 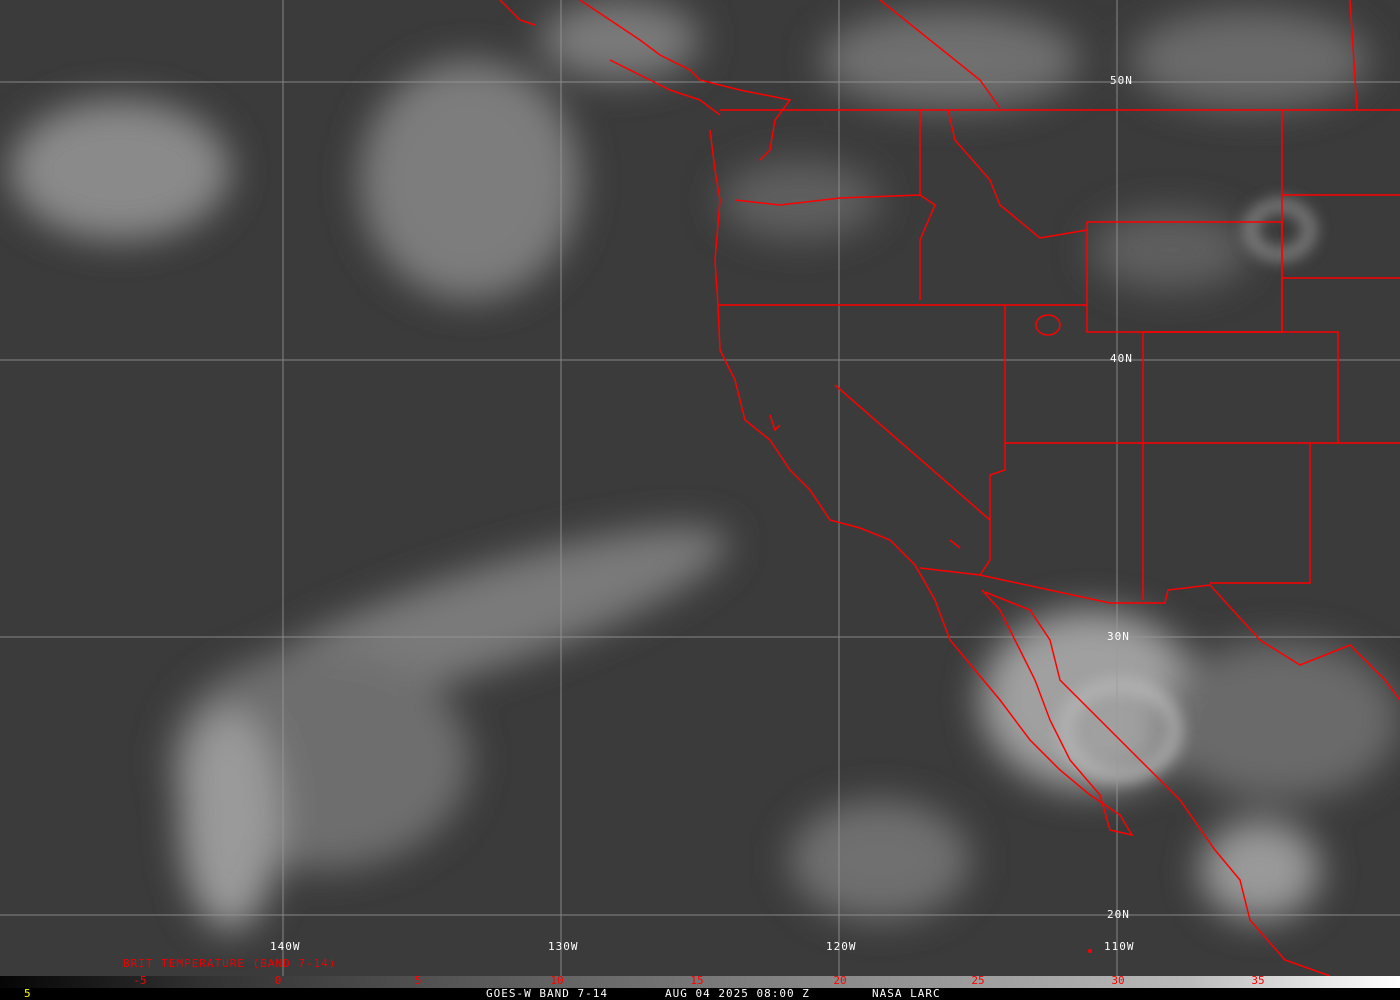 What do you see at coordinates (697, 980) in the screenshot?
I see `colorbar-tick: 15` at bounding box center [697, 980].